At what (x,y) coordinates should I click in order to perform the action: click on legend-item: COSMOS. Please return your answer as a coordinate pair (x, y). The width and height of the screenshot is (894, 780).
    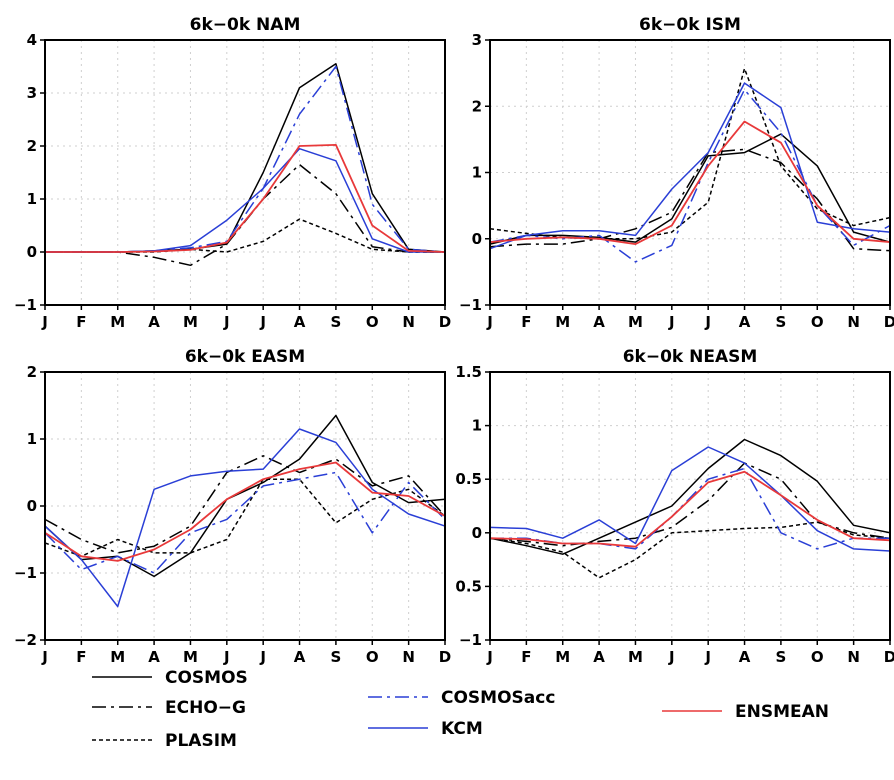
    Looking at the image, I should click on (170, 678).